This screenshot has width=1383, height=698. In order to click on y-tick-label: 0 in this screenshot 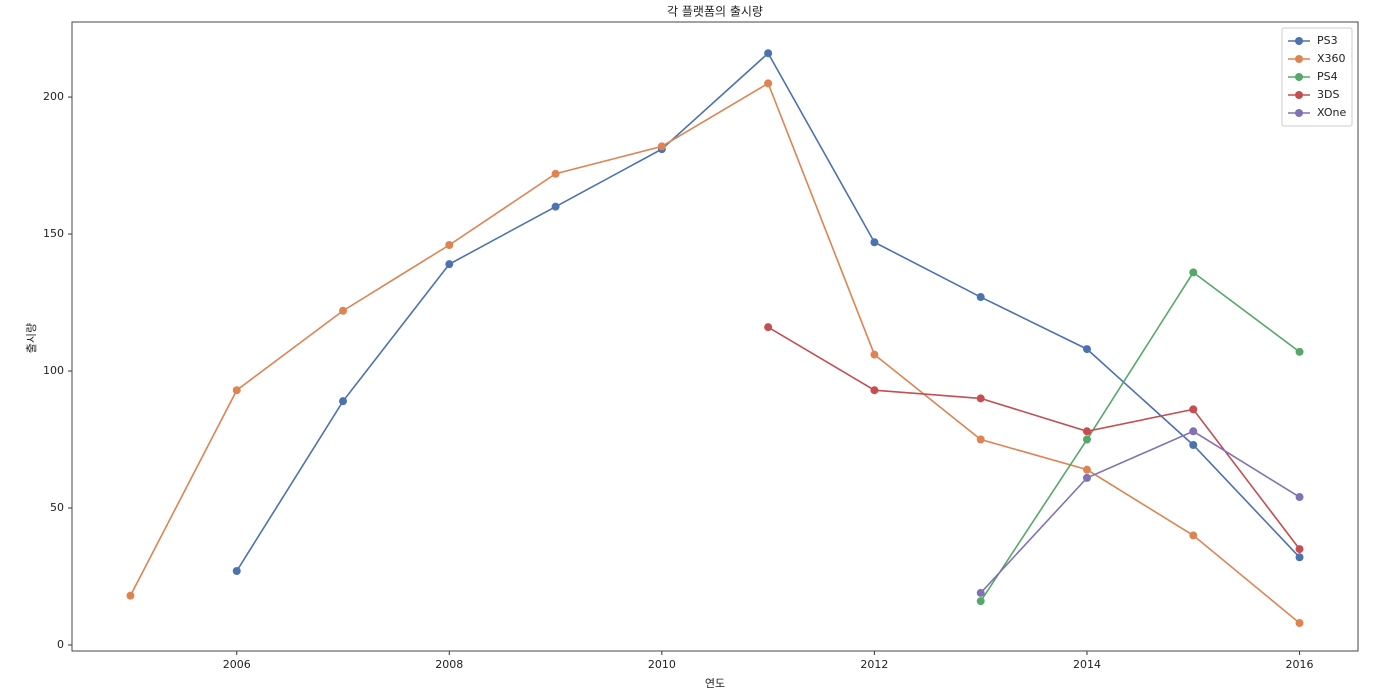, I will do `click(60, 644)`.